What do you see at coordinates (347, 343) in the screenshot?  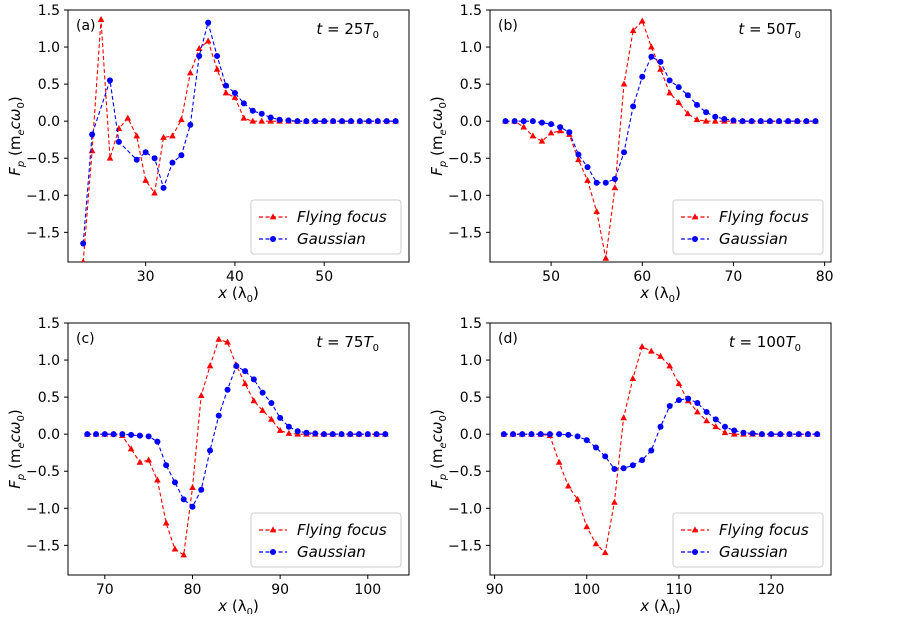 I see `time-label: t = 75T0` at bounding box center [347, 343].